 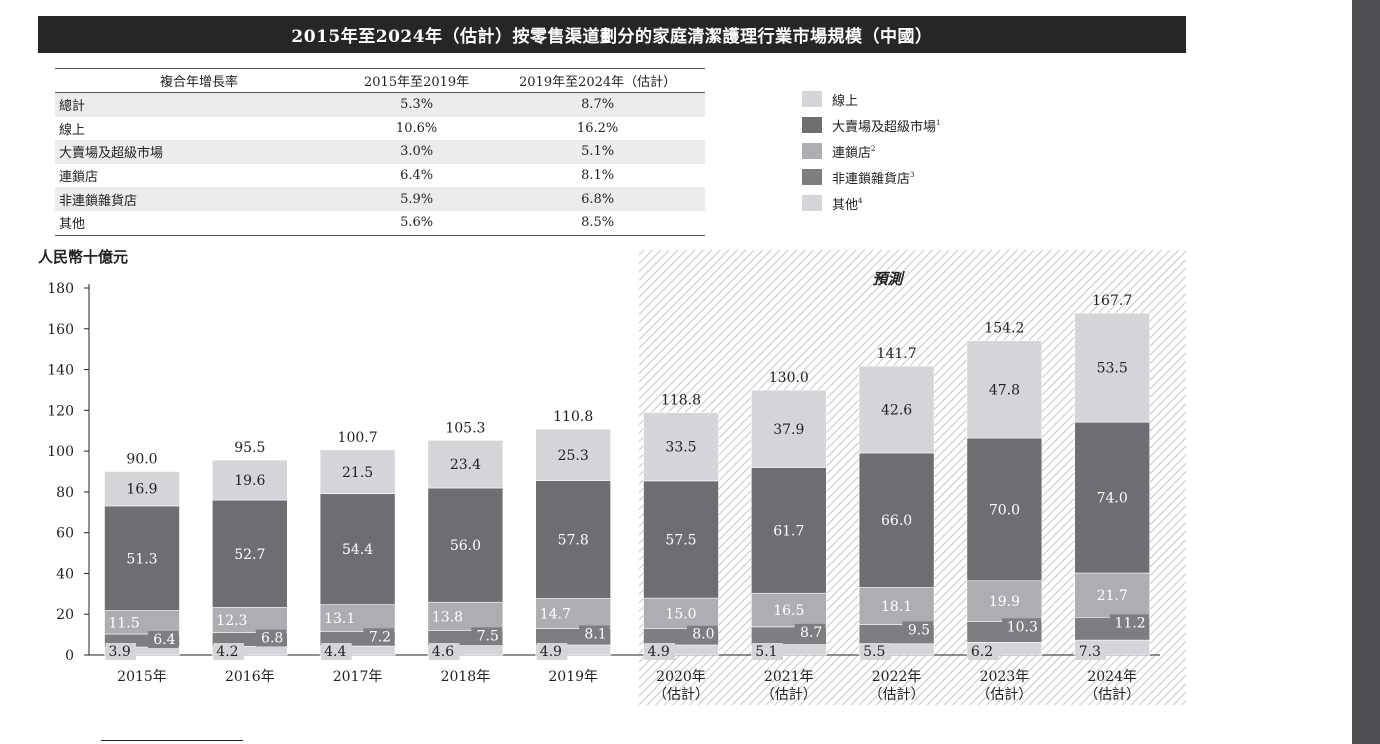 I want to click on svg-text: 4.9, so click(x=659, y=652).